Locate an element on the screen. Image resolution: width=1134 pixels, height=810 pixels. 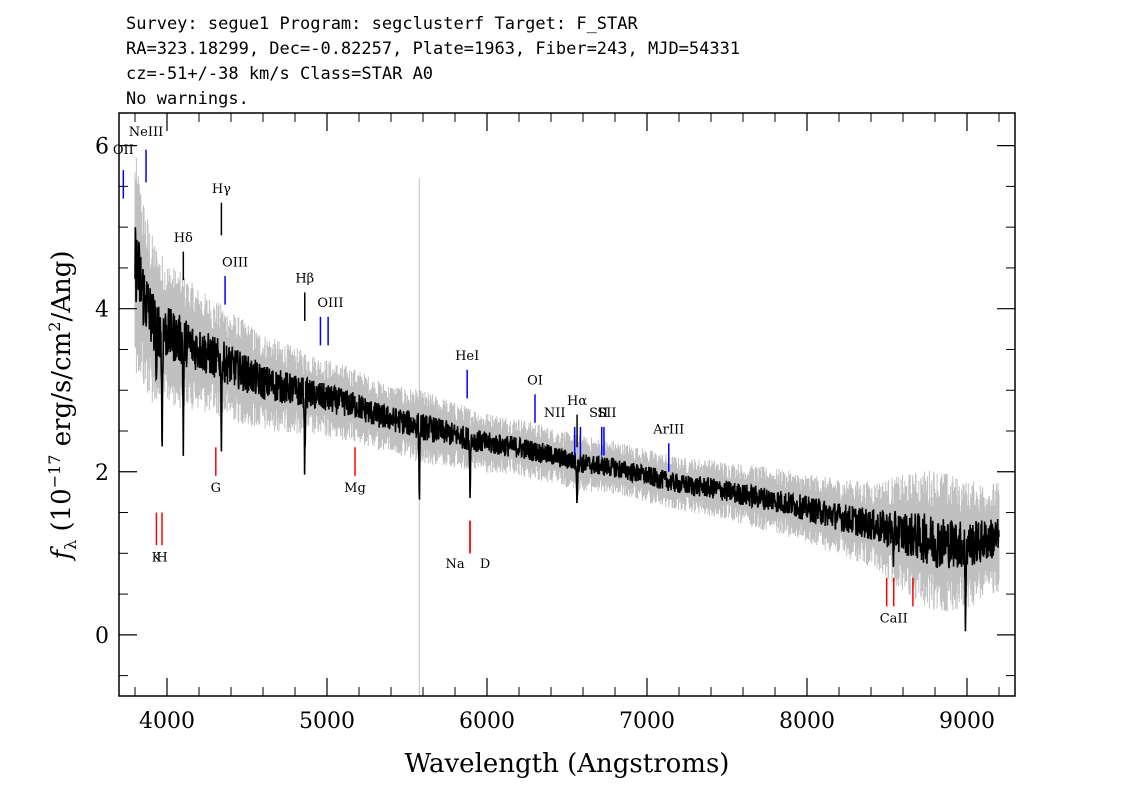
line-hbeta-label: Hβ is located at coordinates (304, 279).